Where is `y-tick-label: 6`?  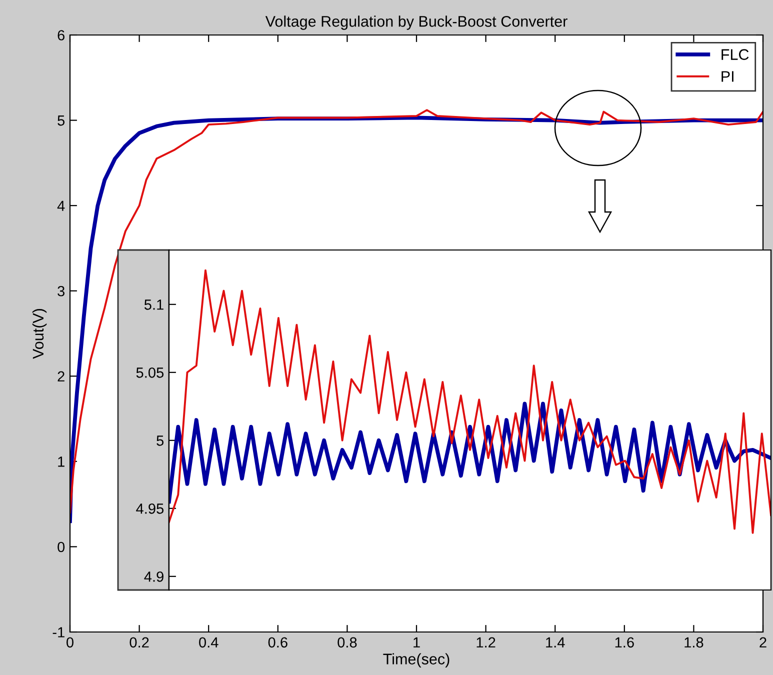
y-tick-label: 6 is located at coordinates (61, 35).